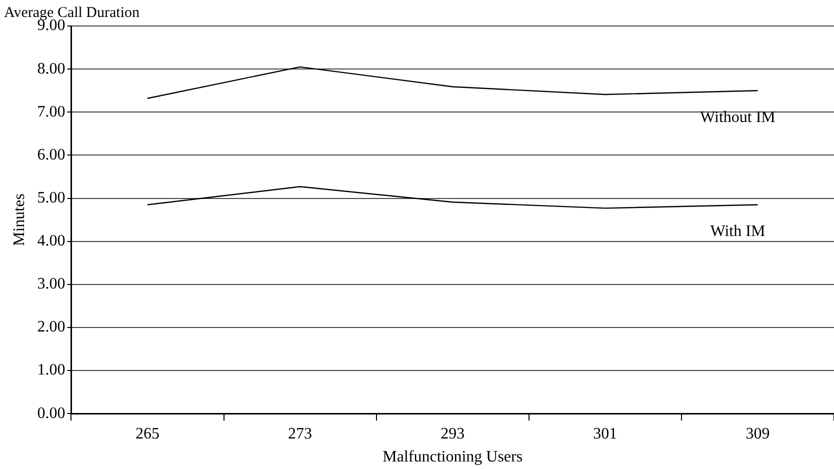 The width and height of the screenshot is (834, 469). I want to click on chart-title: Average Call Duration, so click(72, 12).